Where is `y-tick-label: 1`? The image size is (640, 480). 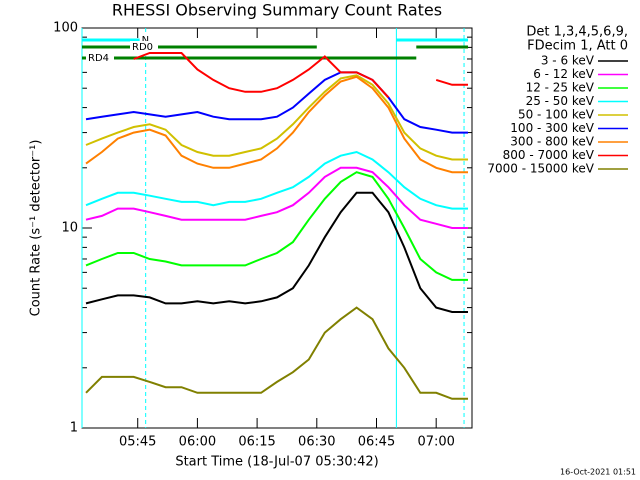 y-tick-label: 1 is located at coordinates (74, 428).